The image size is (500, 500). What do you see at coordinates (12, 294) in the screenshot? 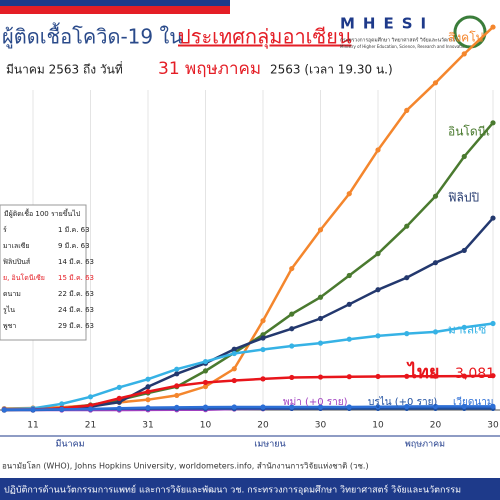
I see `inset-country: ดนาม` at bounding box center [12, 294].